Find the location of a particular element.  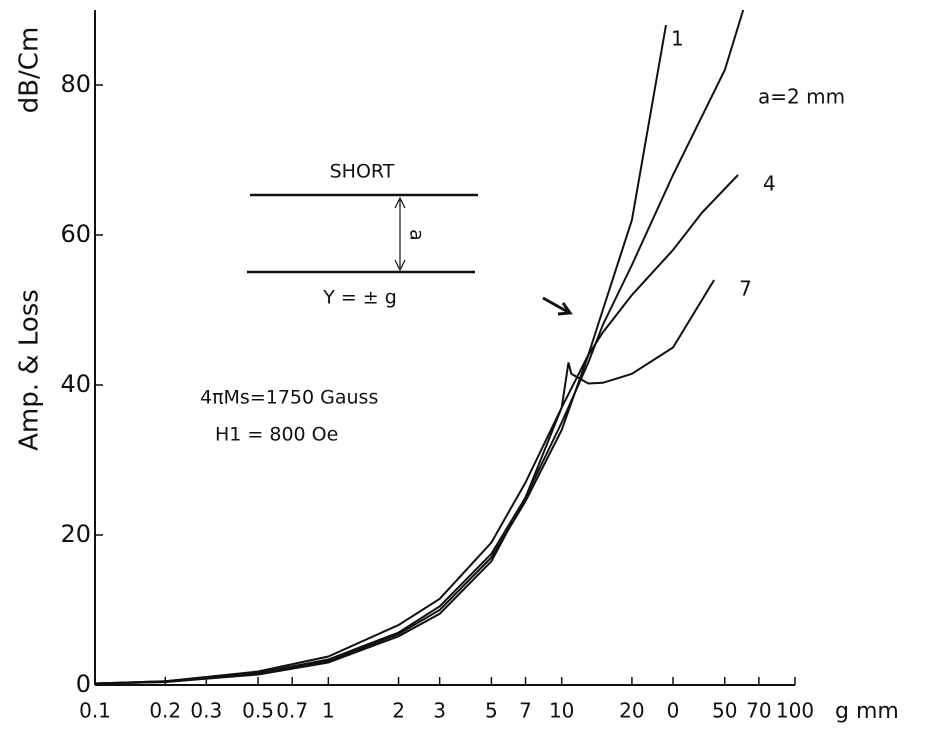

y-tick-label: 20 is located at coordinates (75, 534).